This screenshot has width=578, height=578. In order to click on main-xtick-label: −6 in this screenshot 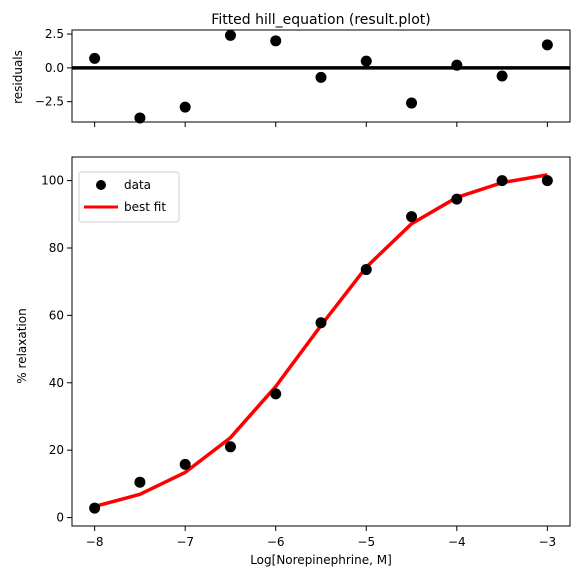, I will do `click(276, 542)`.